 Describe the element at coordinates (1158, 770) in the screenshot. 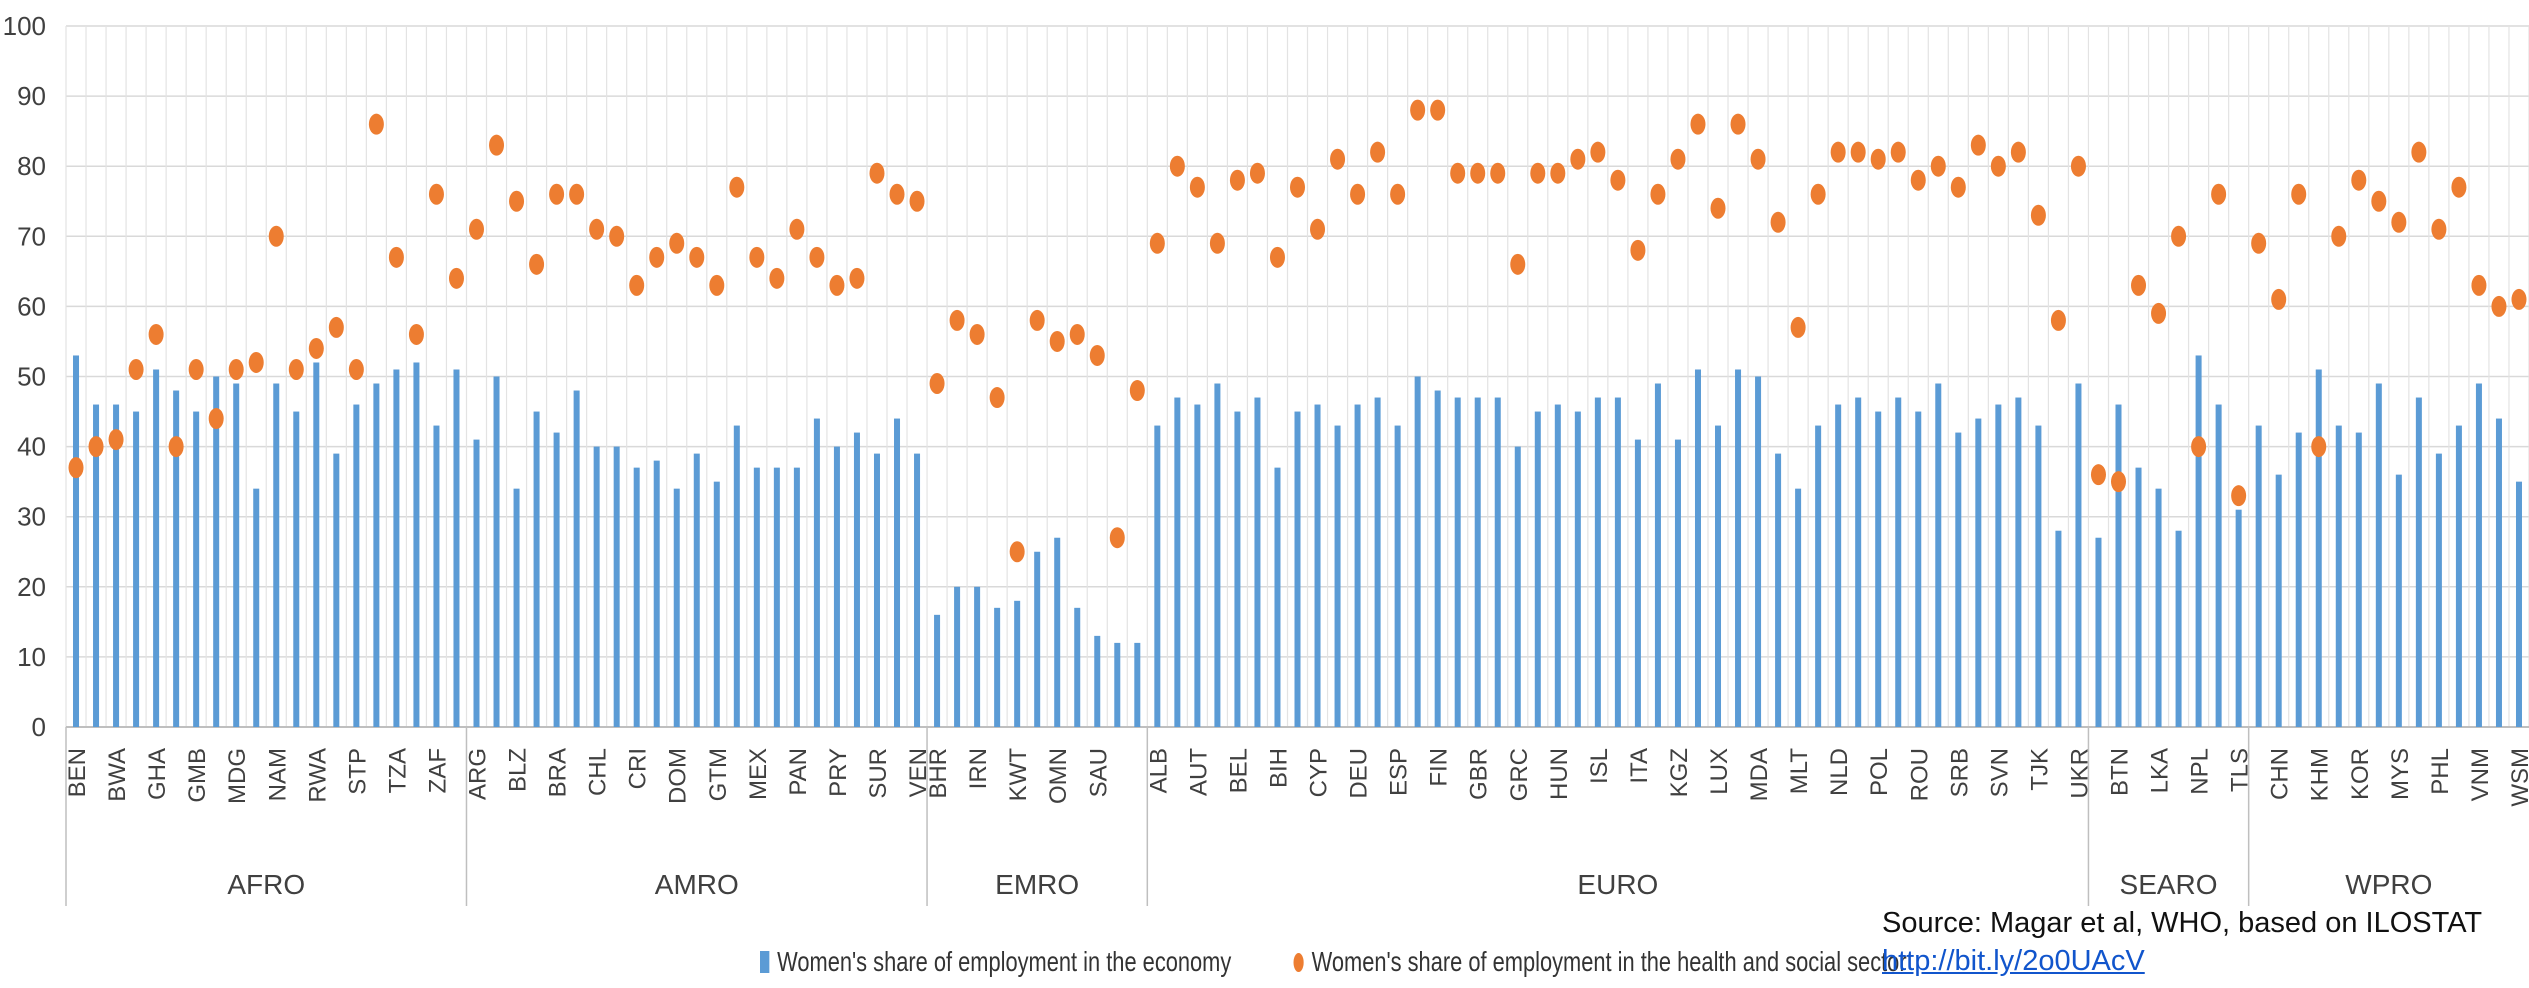

I see `x-tick-label: ALB` at that location.